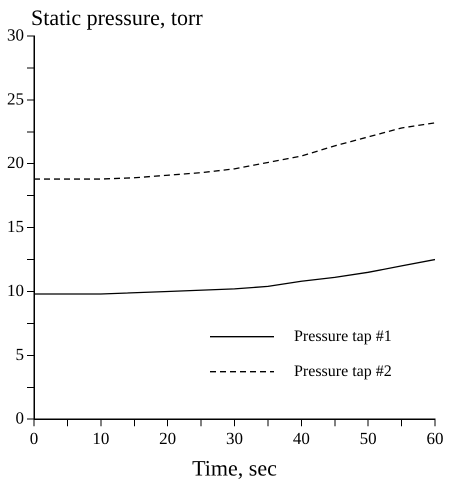 Image resolution: width=457 pixels, height=491 pixels. What do you see at coordinates (368, 438) in the screenshot?
I see `x-tick-label: 50` at bounding box center [368, 438].